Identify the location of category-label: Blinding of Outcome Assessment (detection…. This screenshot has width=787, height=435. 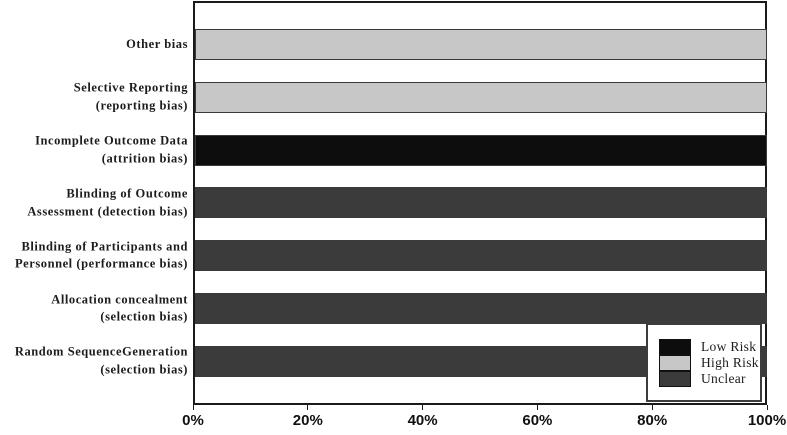
(94, 203).